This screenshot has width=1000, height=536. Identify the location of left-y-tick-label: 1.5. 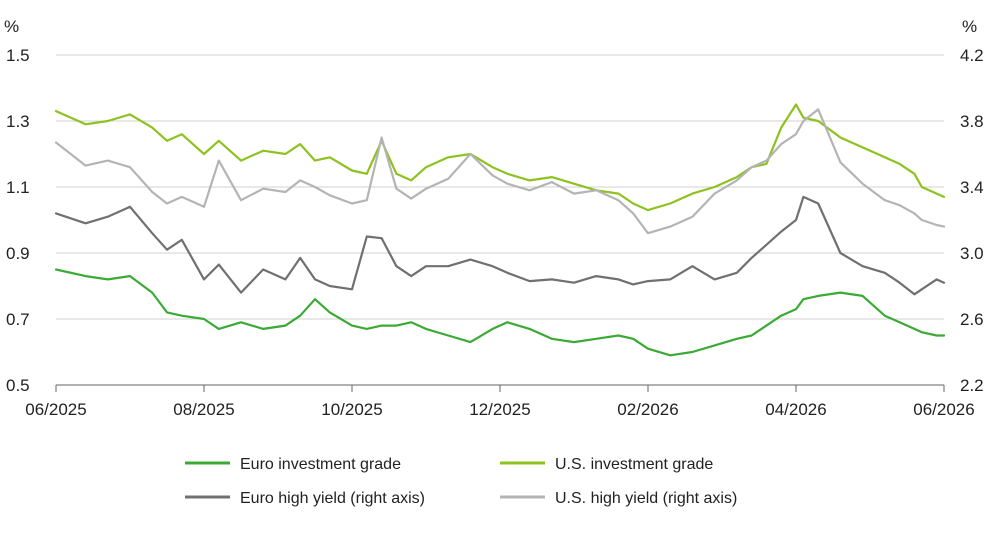
(18, 55).